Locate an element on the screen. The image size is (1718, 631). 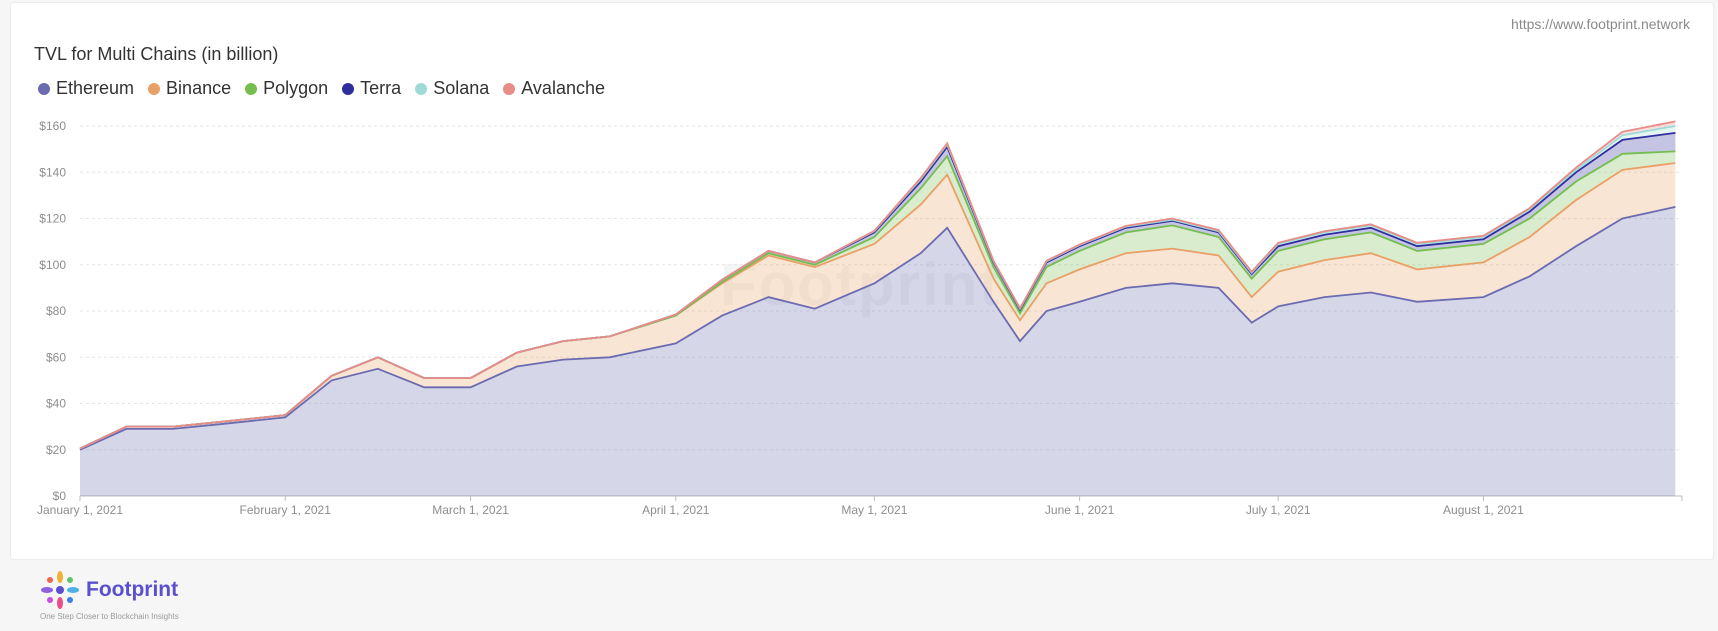
legend-label: Polygon is located at coordinates (296, 88).